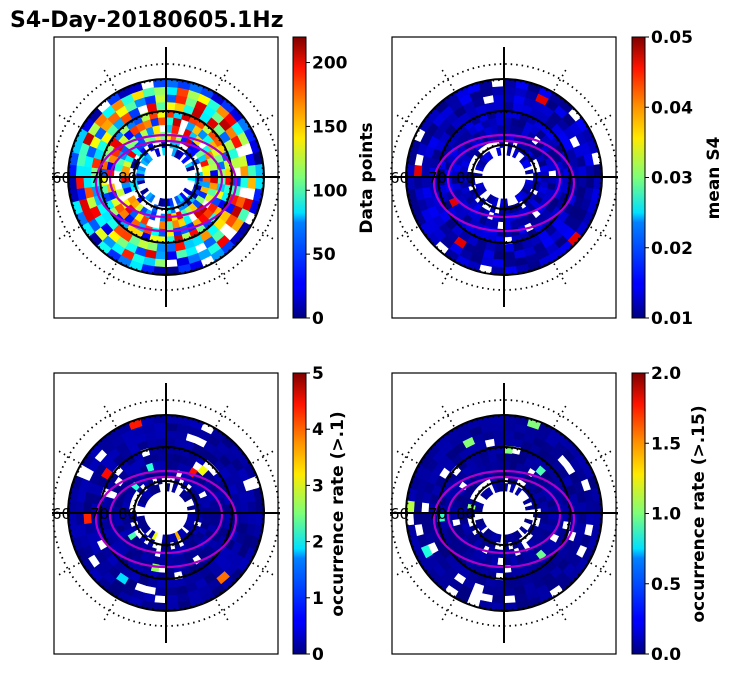 The height and width of the screenshot is (674, 731). What do you see at coordinates (666, 374) in the screenshot?
I see `colorbar-tick-label: 2.0` at bounding box center [666, 374].